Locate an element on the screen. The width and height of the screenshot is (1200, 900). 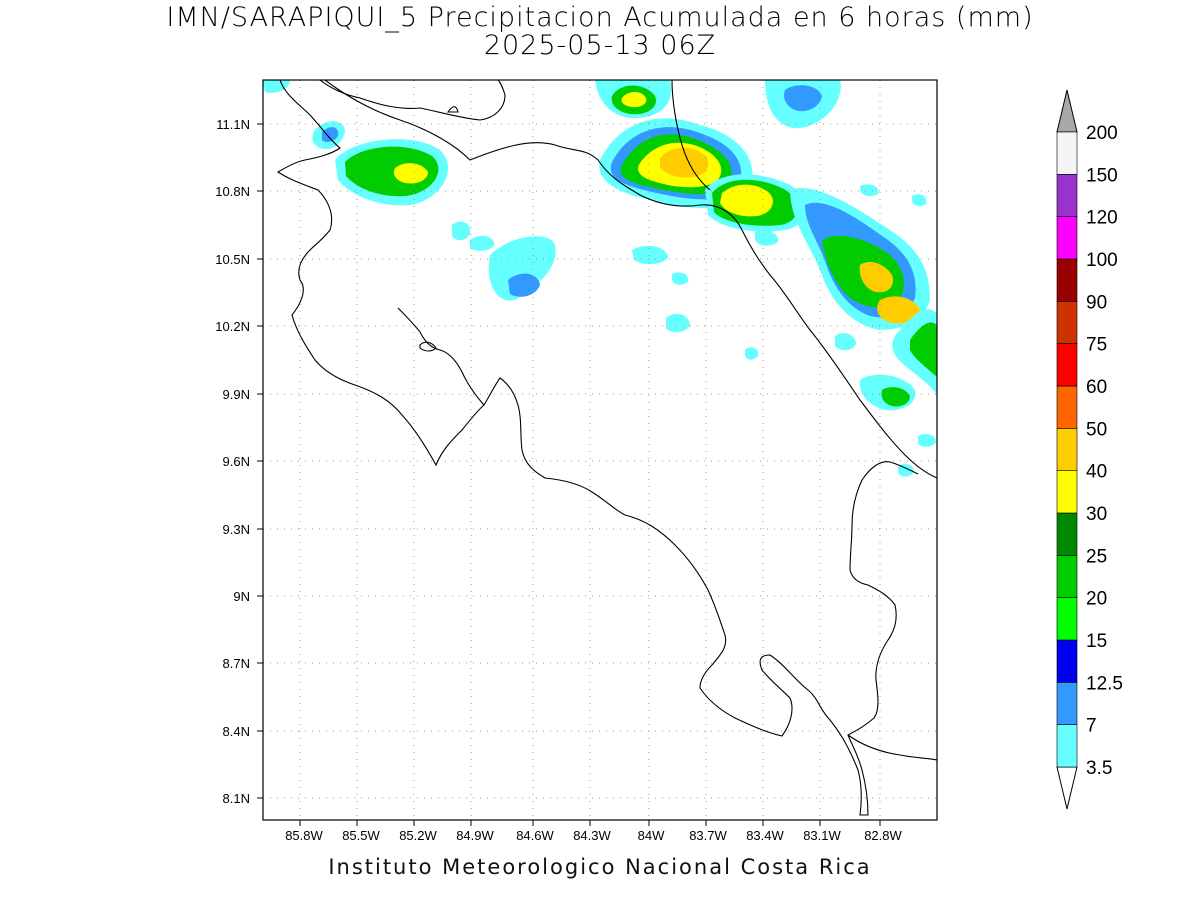
colorbar-label: 200 is located at coordinates (1102, 133).